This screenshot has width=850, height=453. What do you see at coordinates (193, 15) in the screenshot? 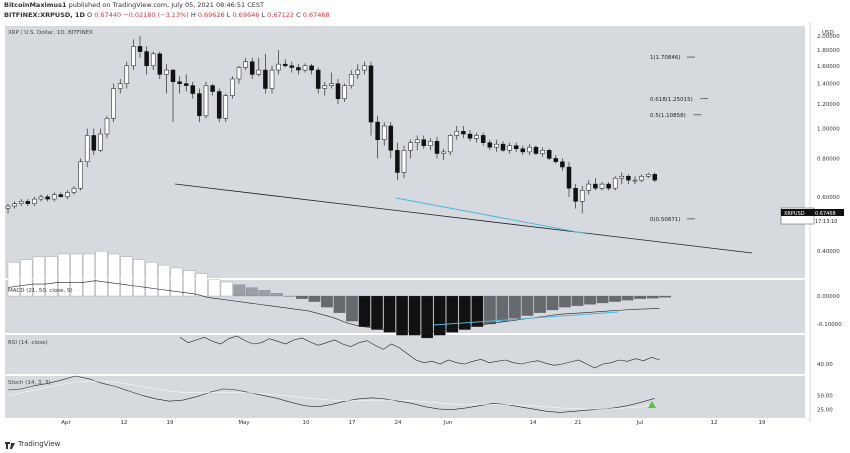
I see `high-label: H` at bounding box center [193, 15].